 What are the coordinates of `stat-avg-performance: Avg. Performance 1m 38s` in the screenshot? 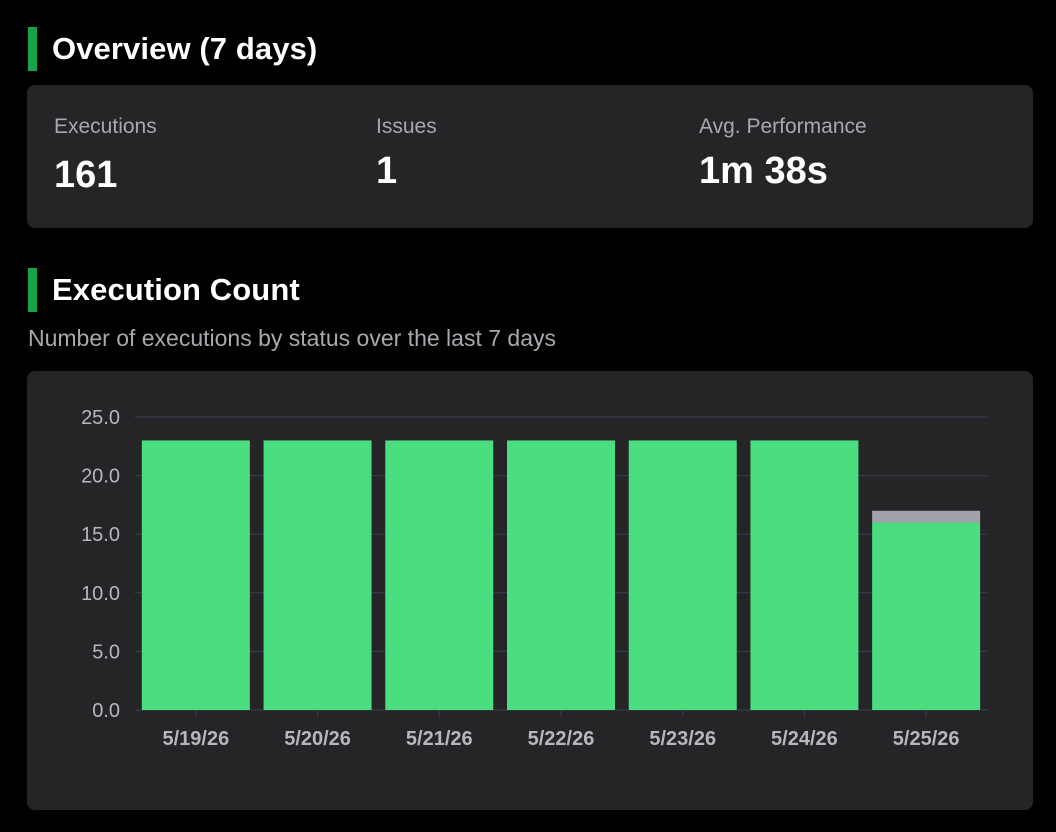 It's located at (783, 153).